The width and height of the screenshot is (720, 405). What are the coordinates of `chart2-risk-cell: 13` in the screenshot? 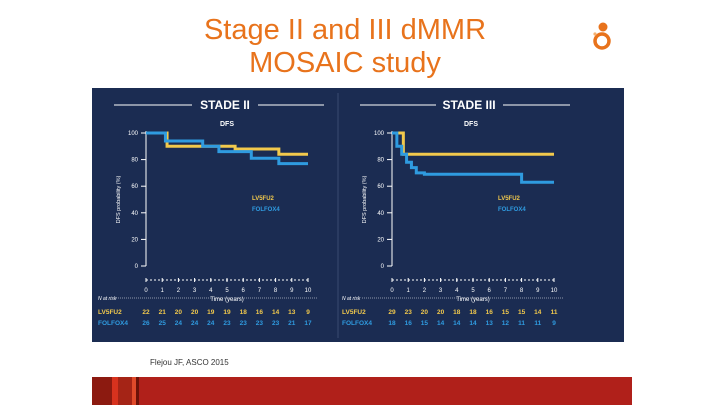 It's located at (490, 323).